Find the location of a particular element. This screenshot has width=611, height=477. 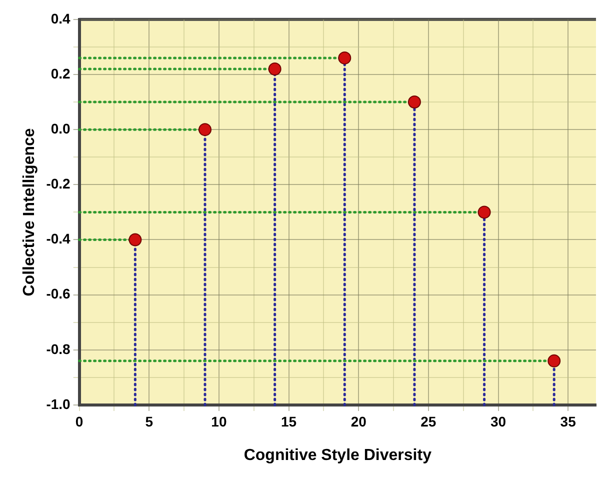

y-tick-label: 0.4 is located at coordinates (60, 18).